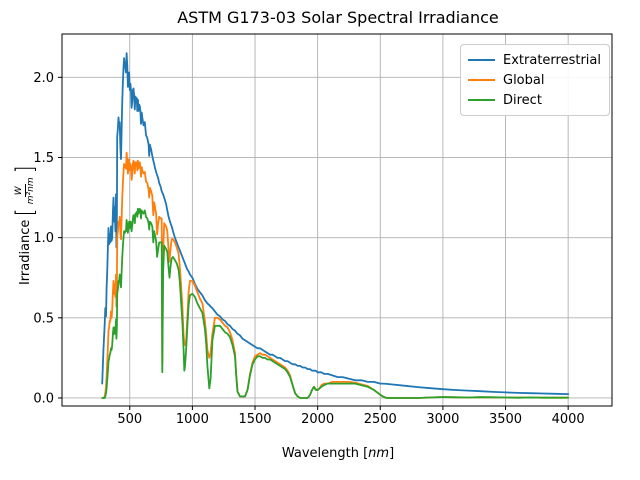  What do you see at coordinates (524, 80) in the screenshot?
I see `legend-label-global: Global` at bounding box center [524, 80].